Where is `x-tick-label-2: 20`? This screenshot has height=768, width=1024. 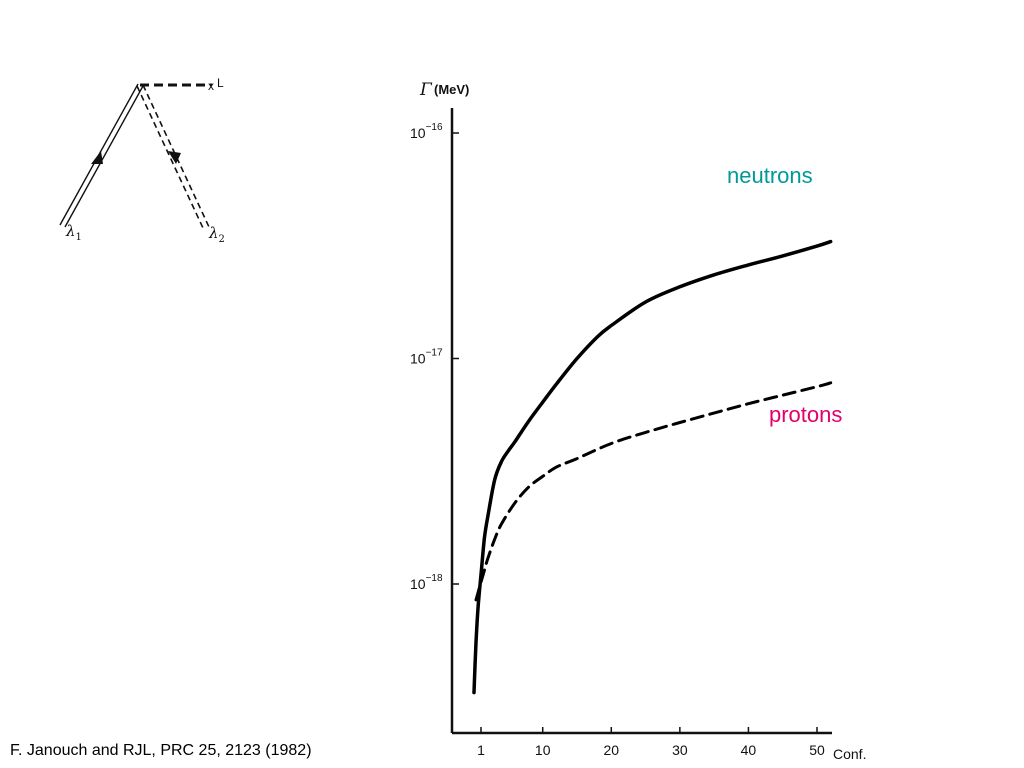 x-tick-label-2: 20 is located at coordinates (611, 750).